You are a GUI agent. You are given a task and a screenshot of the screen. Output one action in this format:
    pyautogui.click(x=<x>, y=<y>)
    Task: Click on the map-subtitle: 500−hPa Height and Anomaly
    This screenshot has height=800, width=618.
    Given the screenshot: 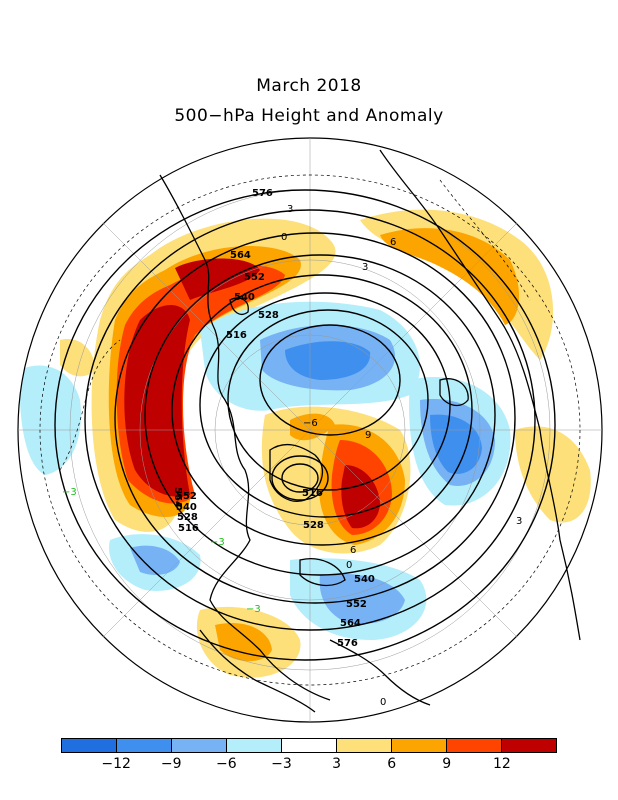 What is the action you would take?
    pyautogui.click(x=309, y=116)
    